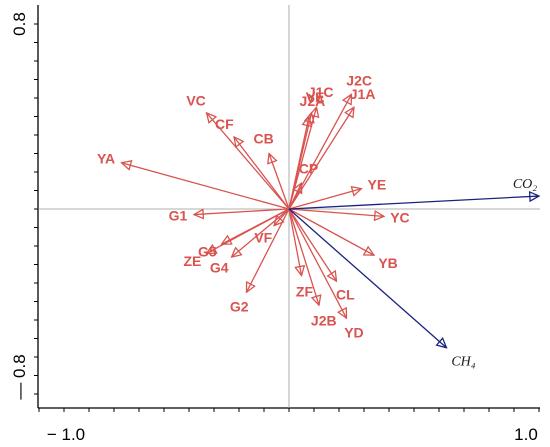  I want to click on sample-arrow-label: CB, so click(263, 138).